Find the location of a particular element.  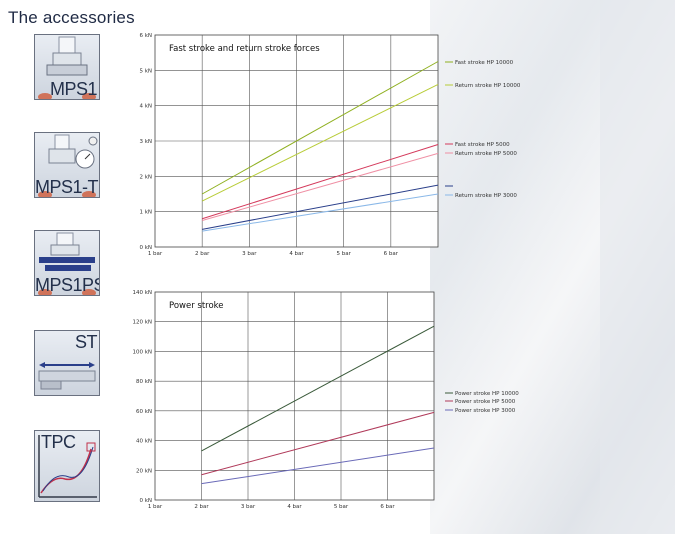

y-tick-label: 1 kN is located at coordinates (145, 213).